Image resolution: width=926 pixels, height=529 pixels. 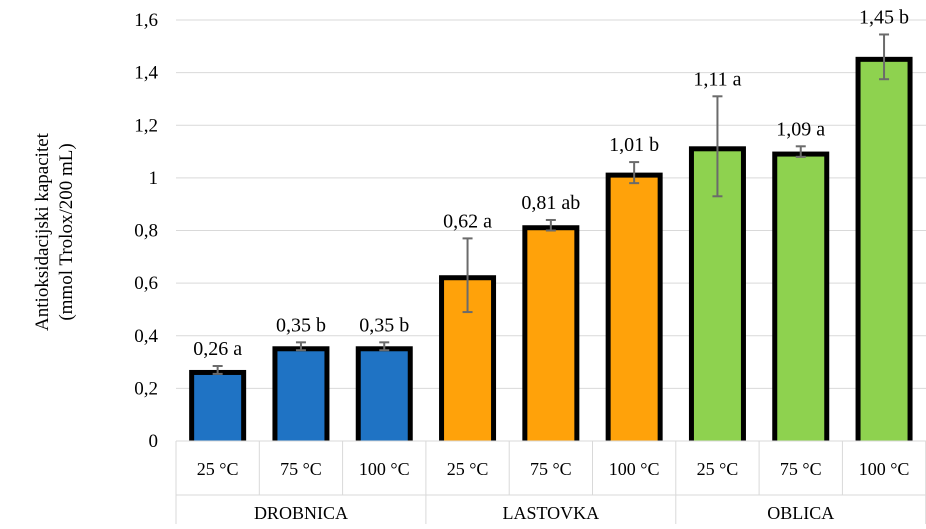 What do you see at coordinates (146, 73) in the screenshot?
I see `y-tick-label: 1,4` at bounding box center [146, 73].